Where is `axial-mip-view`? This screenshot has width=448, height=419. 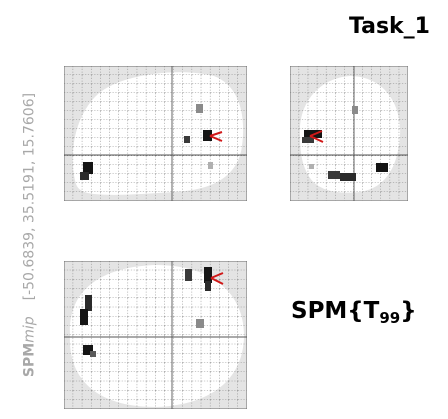 axial-mip-view is located at coordinates (155, 335).